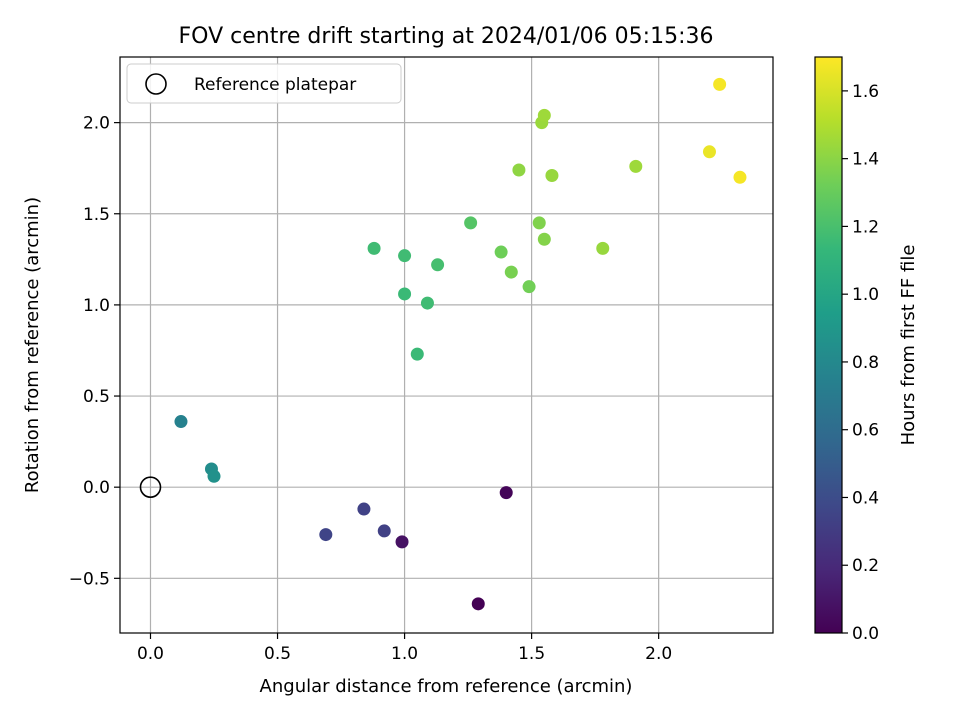  I want to click on x-tick-label: 0.5, so click(277, 654).